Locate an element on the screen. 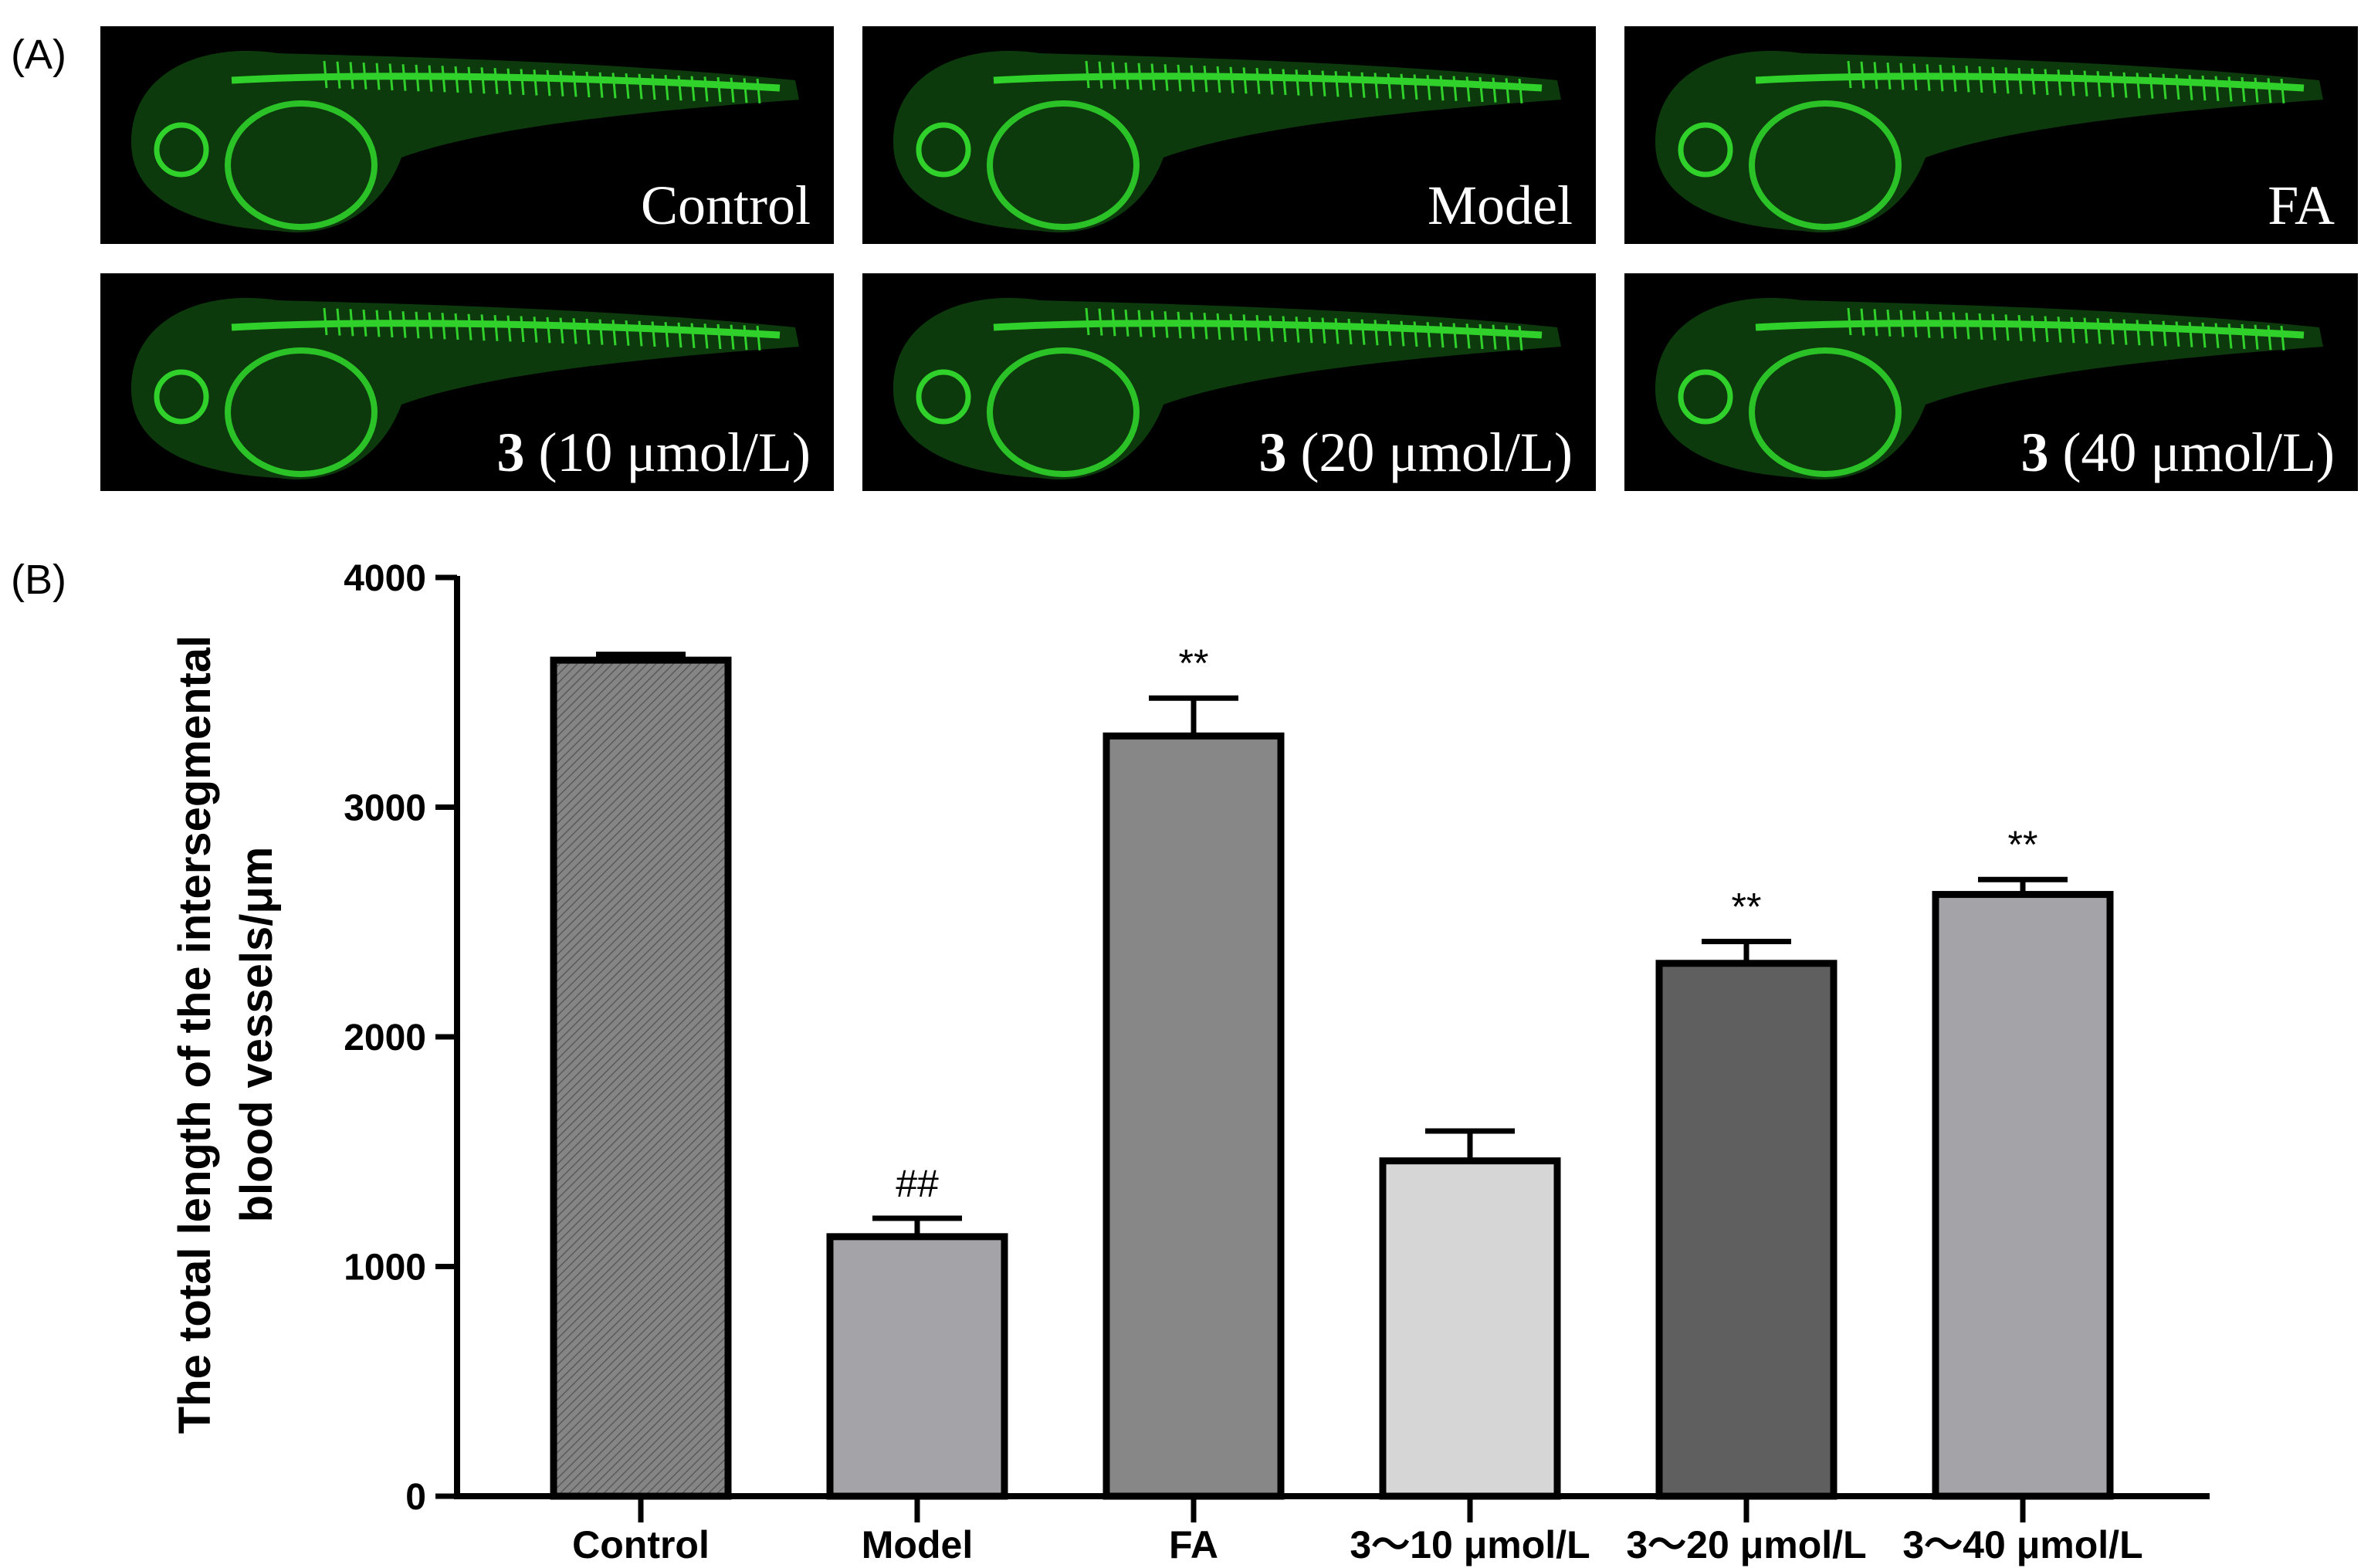 This screenshot has width=2371, height=1568. caption-text: Model is located at coordinates (1500, 205).